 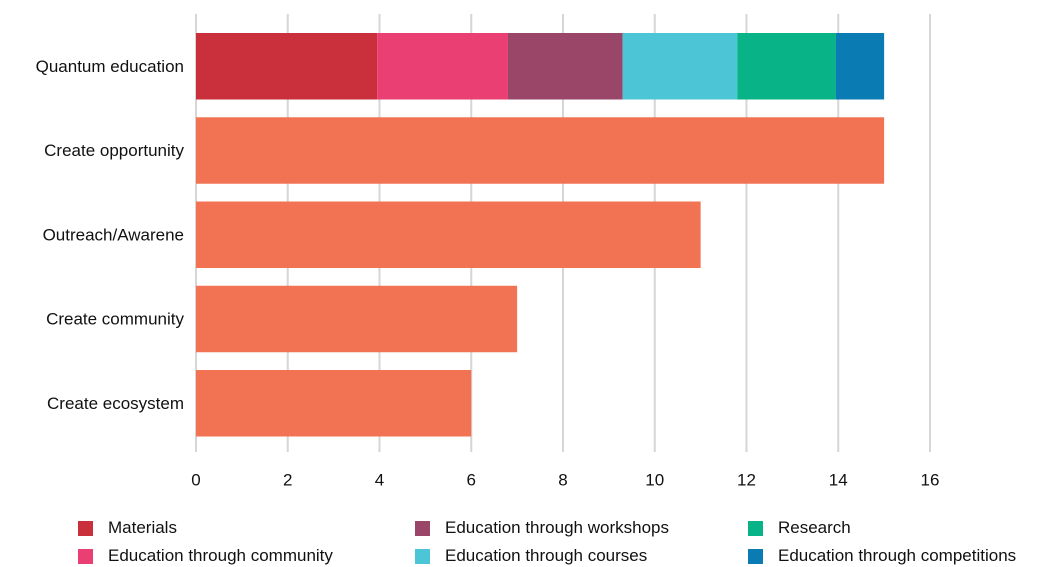 I want to click on bar-segment-research, so click(x=786, y=66).